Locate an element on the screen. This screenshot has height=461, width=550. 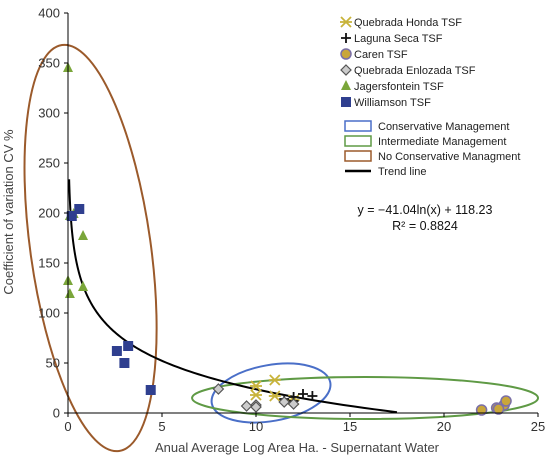
legend-entry: Trend line is located at coordinates (402, 172).